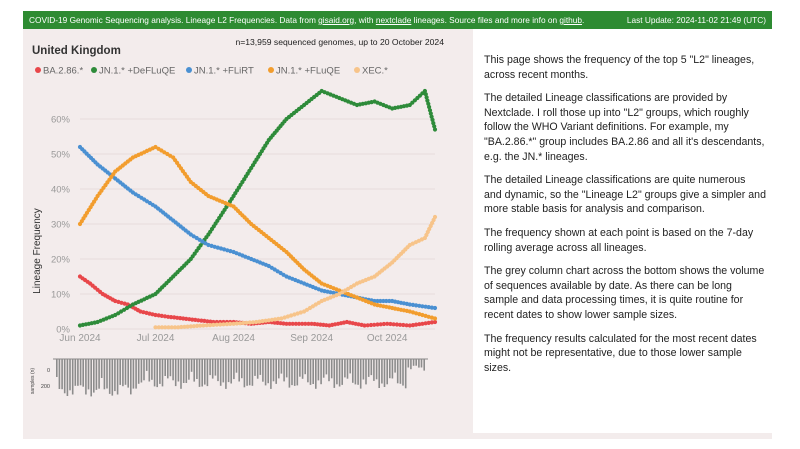 The width and height of the screenshot is (800, 449). Describe the element at coordinates (336, 20) in the screenshot. I see `gisaid-link: gisaid.org` at that location.